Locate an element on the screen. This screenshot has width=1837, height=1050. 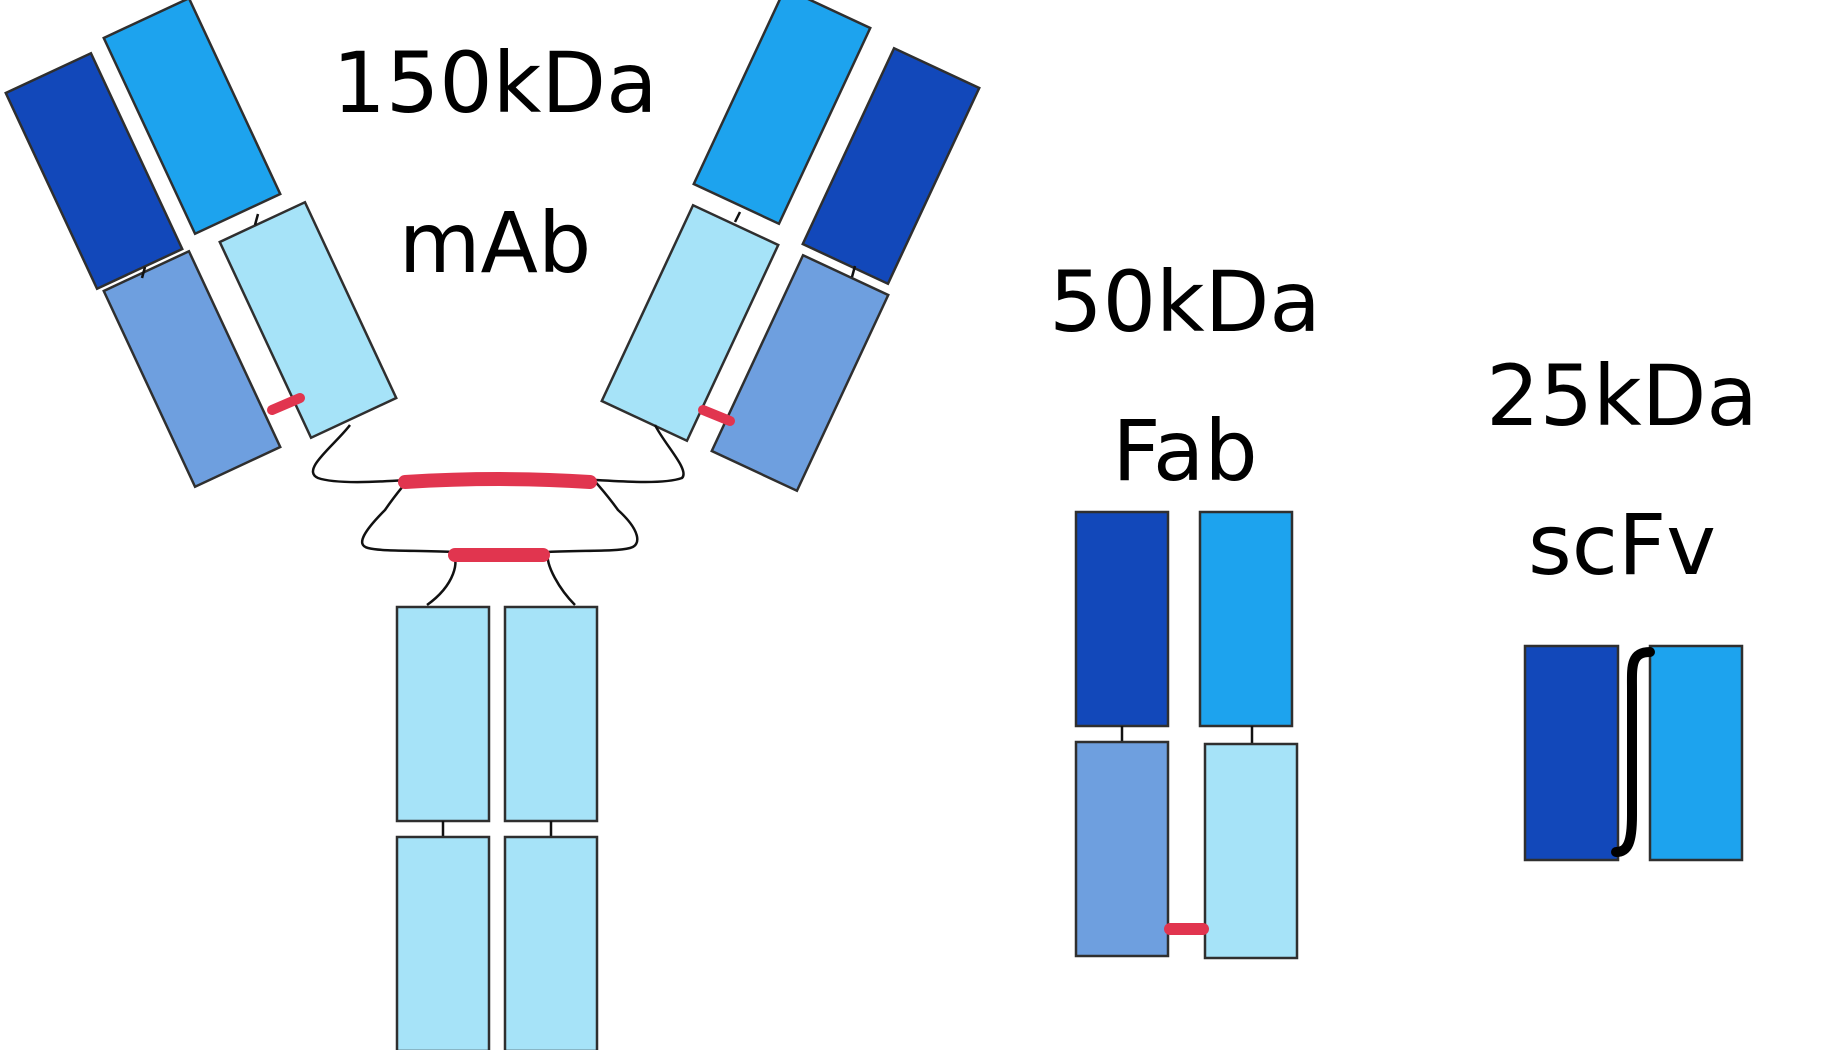
scfv-group: 25kDa scFv is located at coordinates (1622, 604).